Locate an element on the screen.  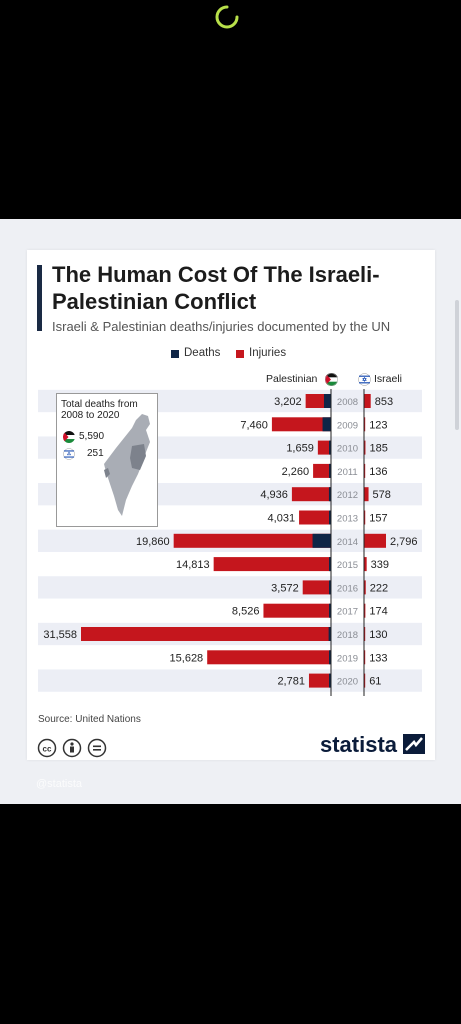
data-label-israeli: 130 is located at coordinates (378, 635).